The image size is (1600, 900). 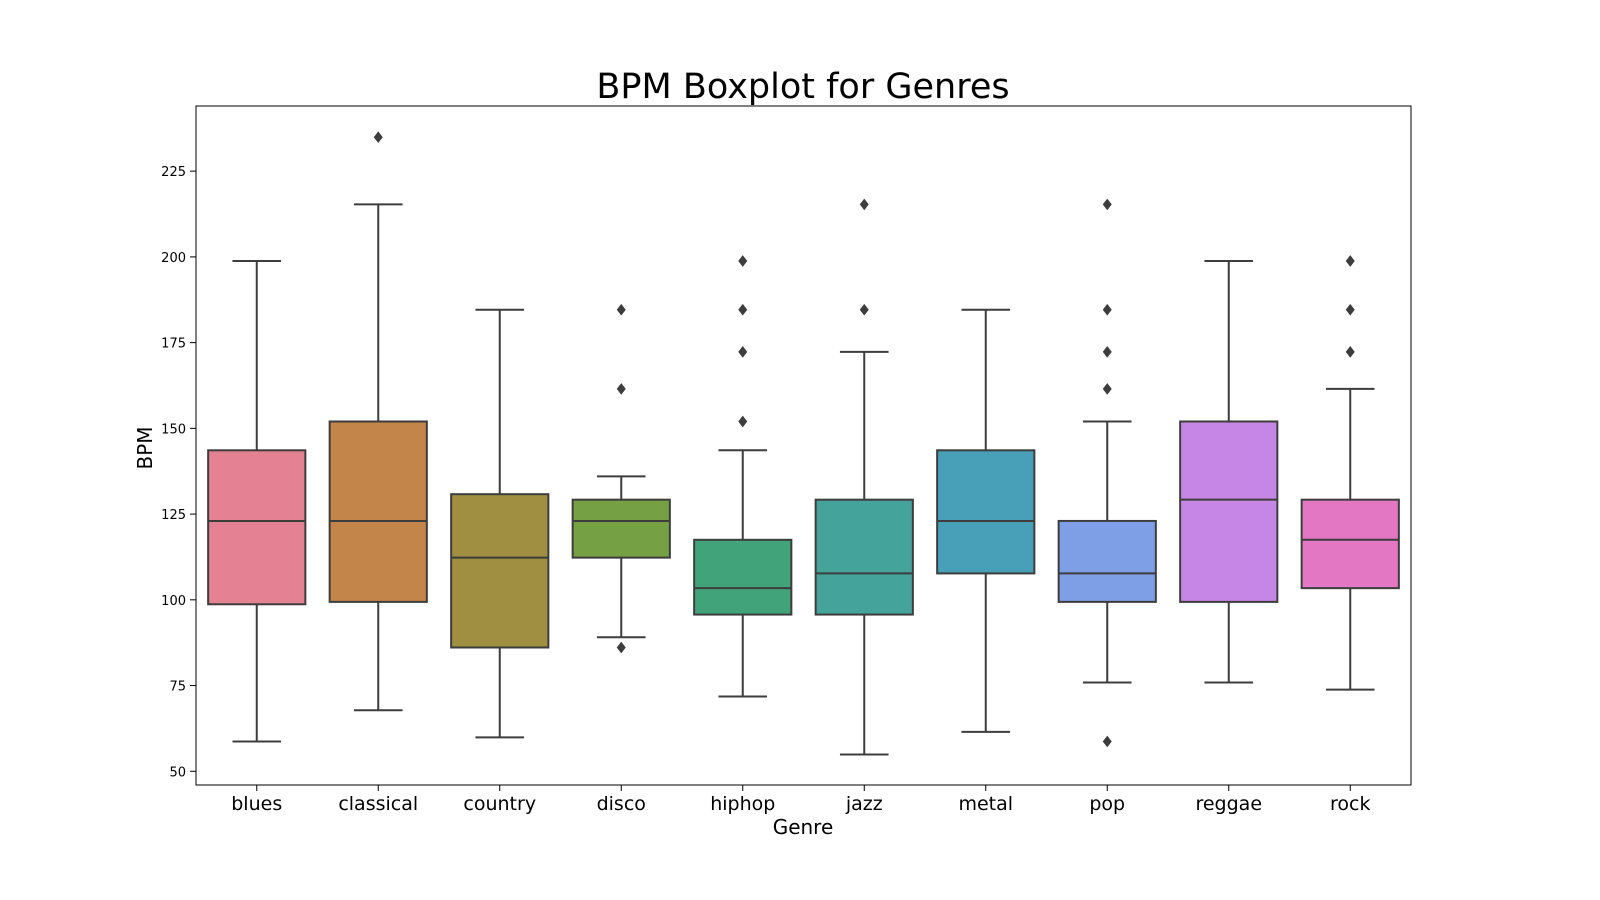 What do you see at coordinates (621, 478) in the screenshot?
I see `box-disco` at bounding box center [621, 478].